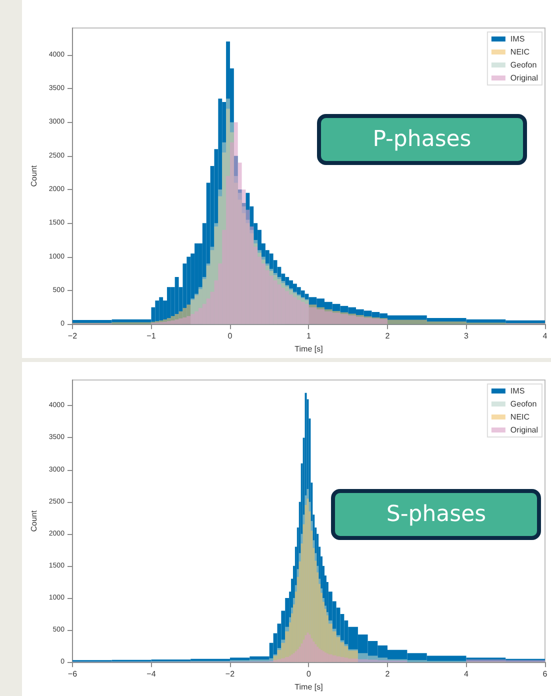 The image size is (551, 696). I want to click on text-box: S-phases, so click(436, 514).